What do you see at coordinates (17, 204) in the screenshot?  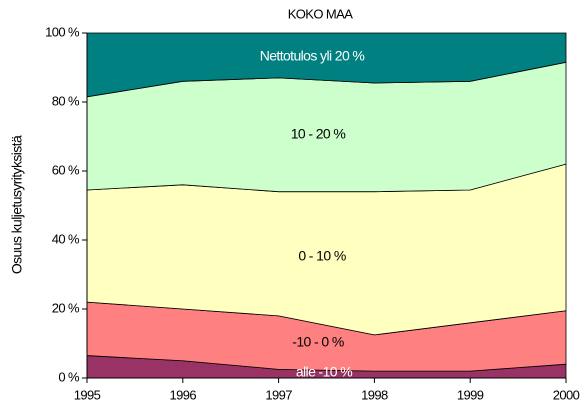 I see `y-axis-label: Osuus kuljetusyrityksistä` at bounding box center [17, 204].